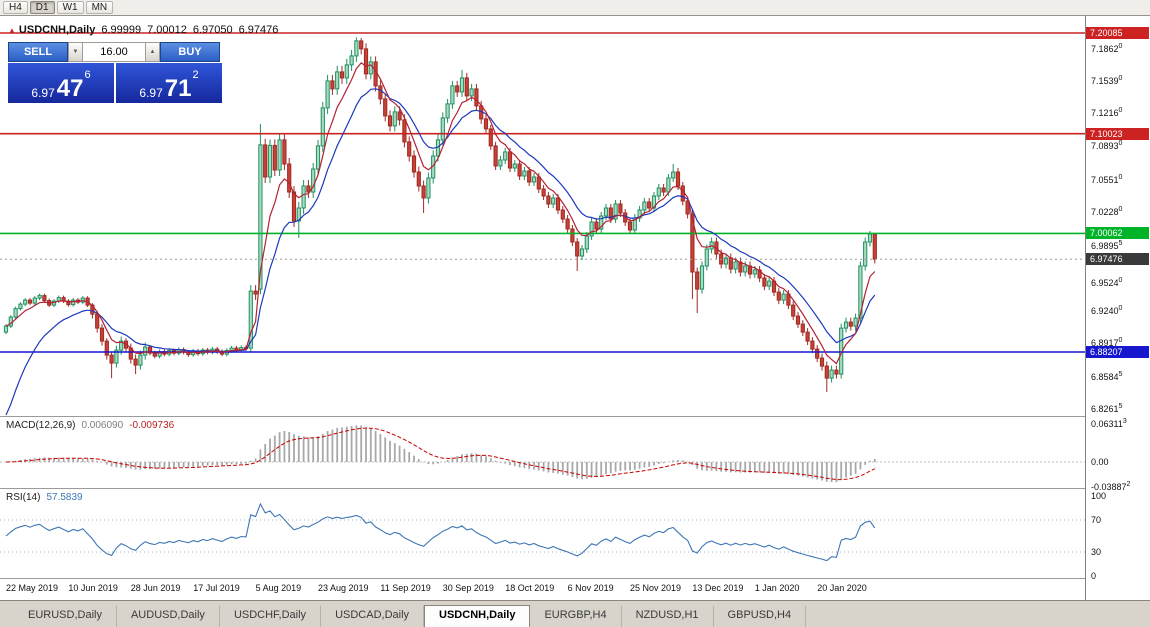 Image resolution: width=1150 pixels, height=627 pixels. What do you see at coordinates (343, 588) in the screenshot?
I see `time-axis-label: 23 Aug 2019` at bounding box center [343, 588].